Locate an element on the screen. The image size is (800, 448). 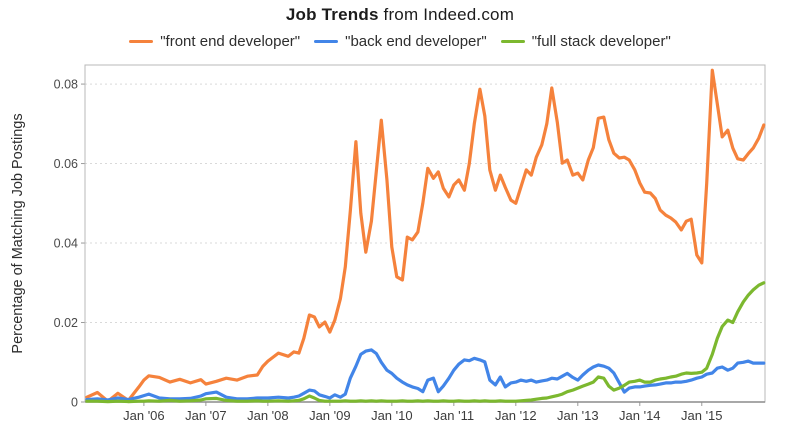
legend-dash-blue-icon is located at coordinates (326, 41).